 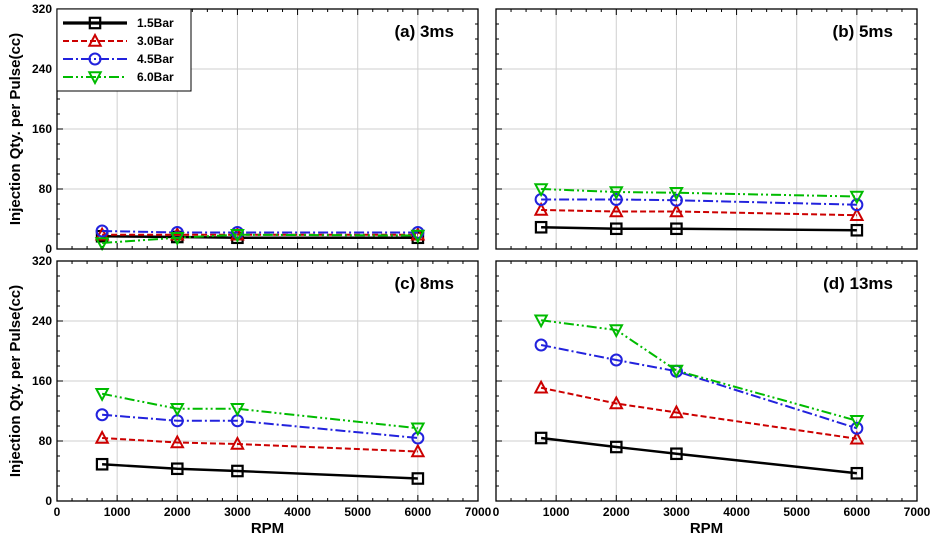 I want to click on y-tick-label: 320, so click(x=42, y=9).